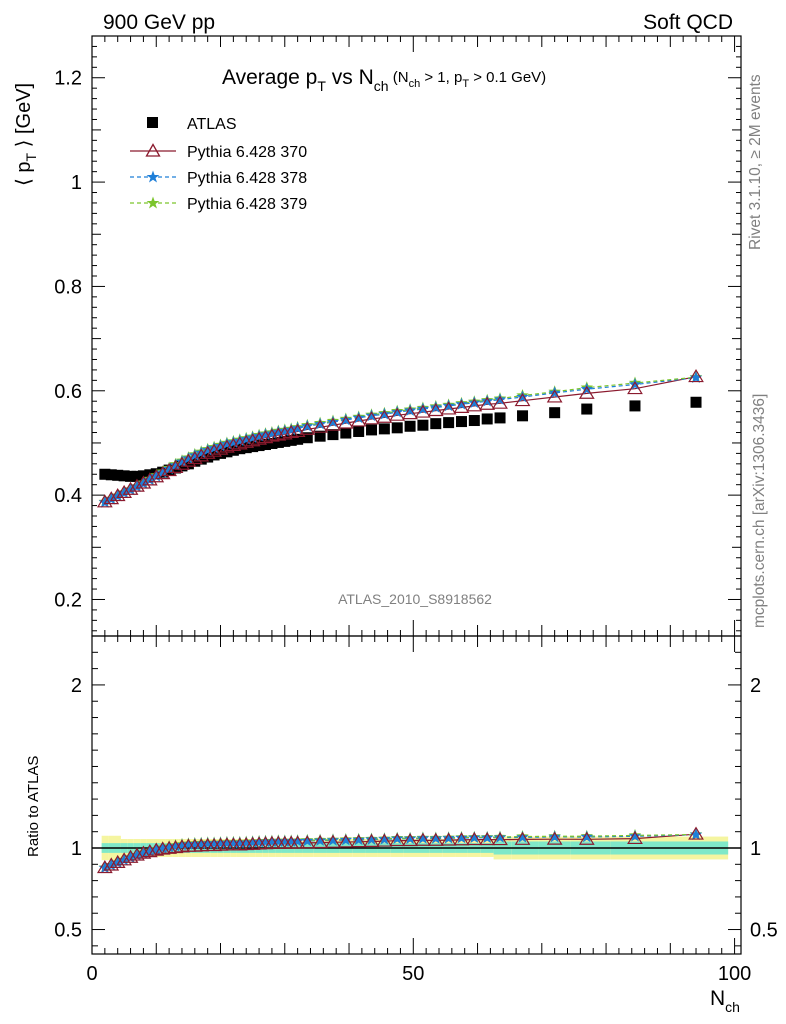 The image size is (786, 1024). Describe the element at coordinates (76, 686) in the screenshot. I see `ratio-y-tick-label: 2` at that location.